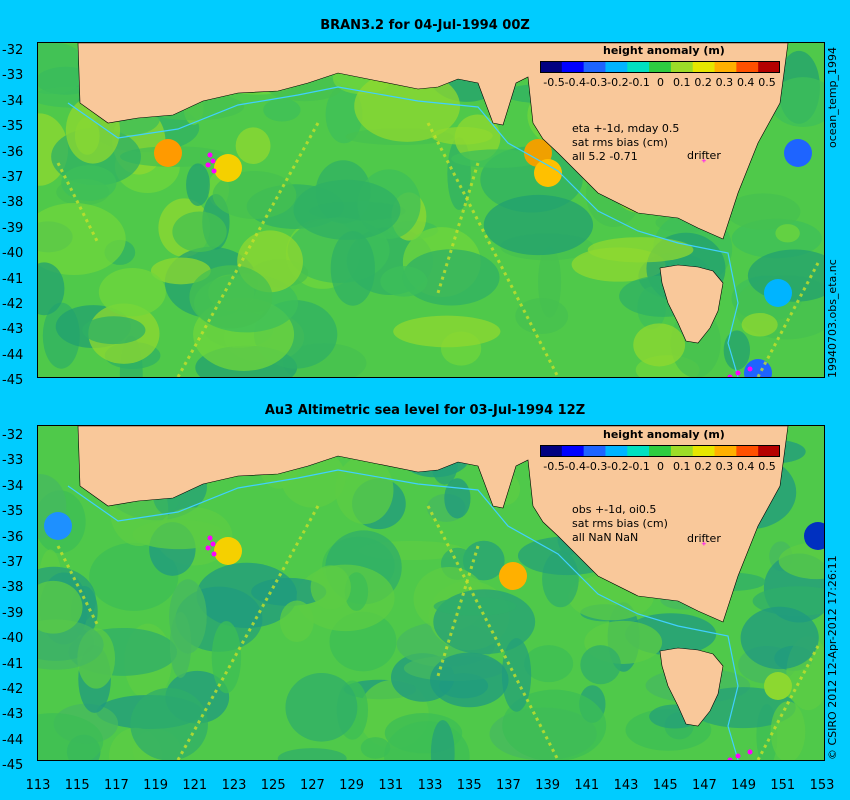  I want to click on panel-1-drifter-marker-icon: ⁺, so click(704, 162).